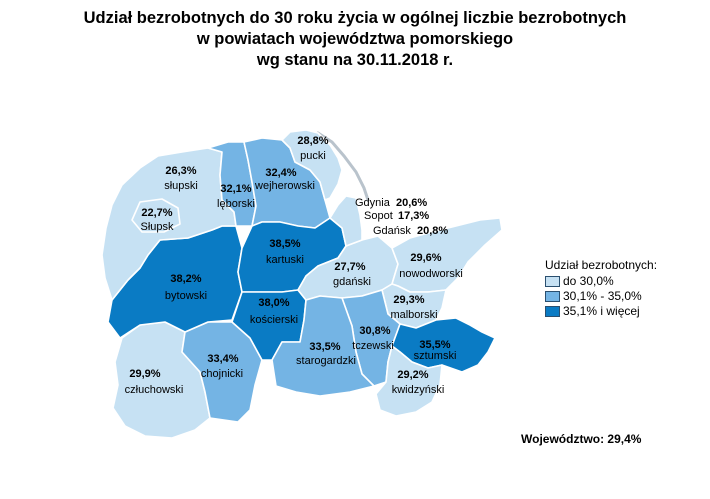 Image resolution: width=710 pixels, height=499 pixels. What do you see at coordinates (581, 439) in the screenshot?
I see `voivodeship-total: Województwo: 29,4%` at bounding box center [581, 439].